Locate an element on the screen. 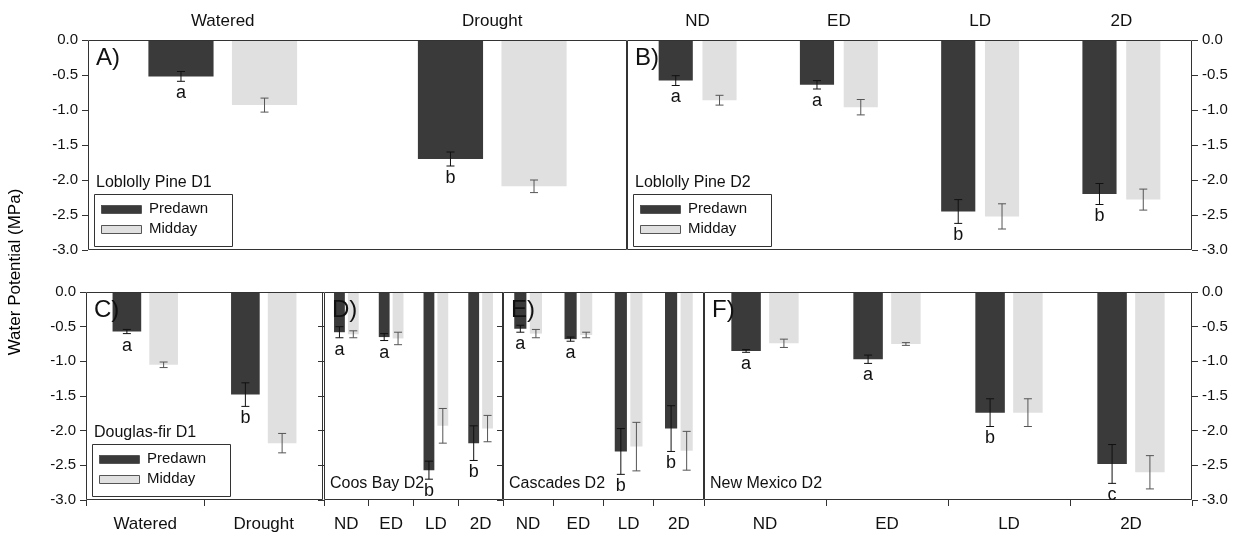 This screenshot has width=1243, height=544. text: Coos Bay D2 is located at coordinates (377, 483).